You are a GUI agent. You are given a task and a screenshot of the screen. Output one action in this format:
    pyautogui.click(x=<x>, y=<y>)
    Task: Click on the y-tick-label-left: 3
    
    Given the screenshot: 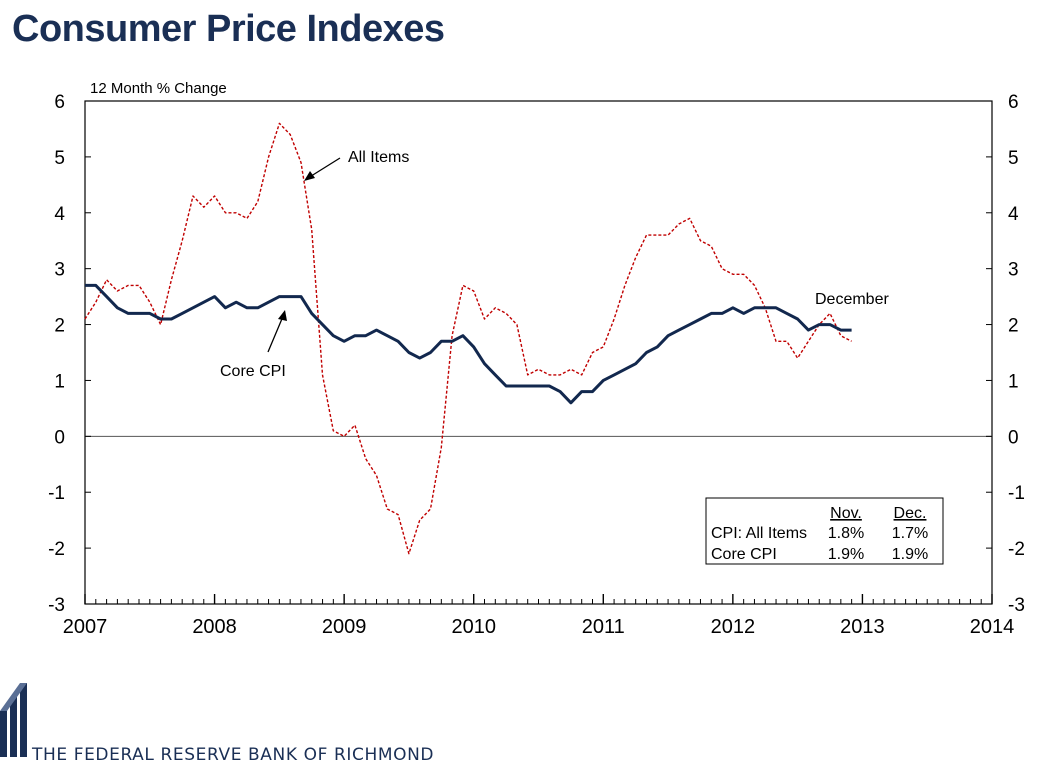 What is the action you would take?
    pyautogui.click(x=59, y=270)
    